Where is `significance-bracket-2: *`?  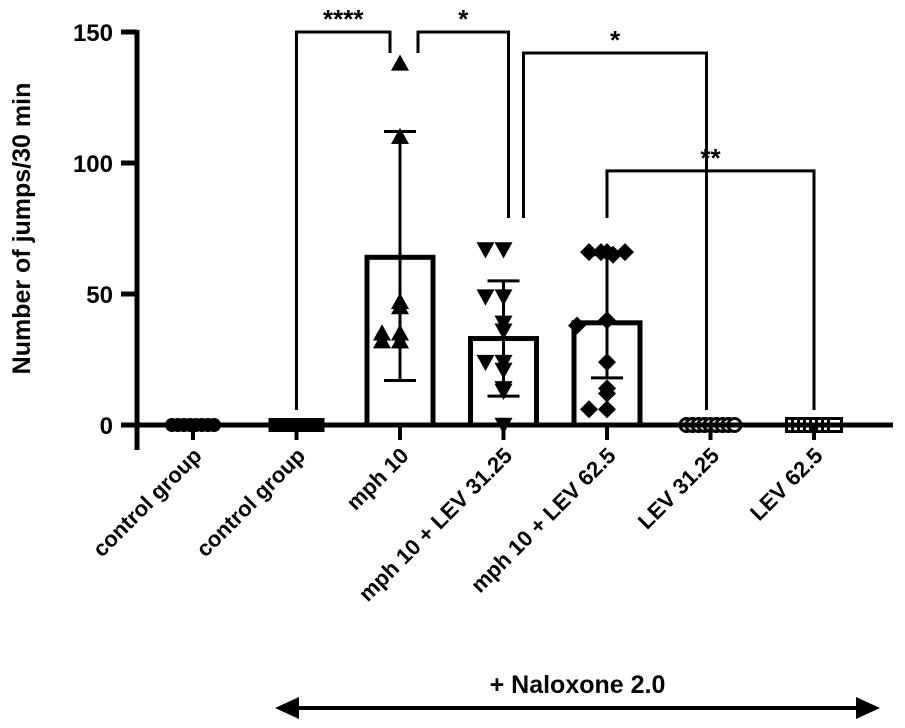
significance-bracket-2: * is located at coordinates (615, 217).